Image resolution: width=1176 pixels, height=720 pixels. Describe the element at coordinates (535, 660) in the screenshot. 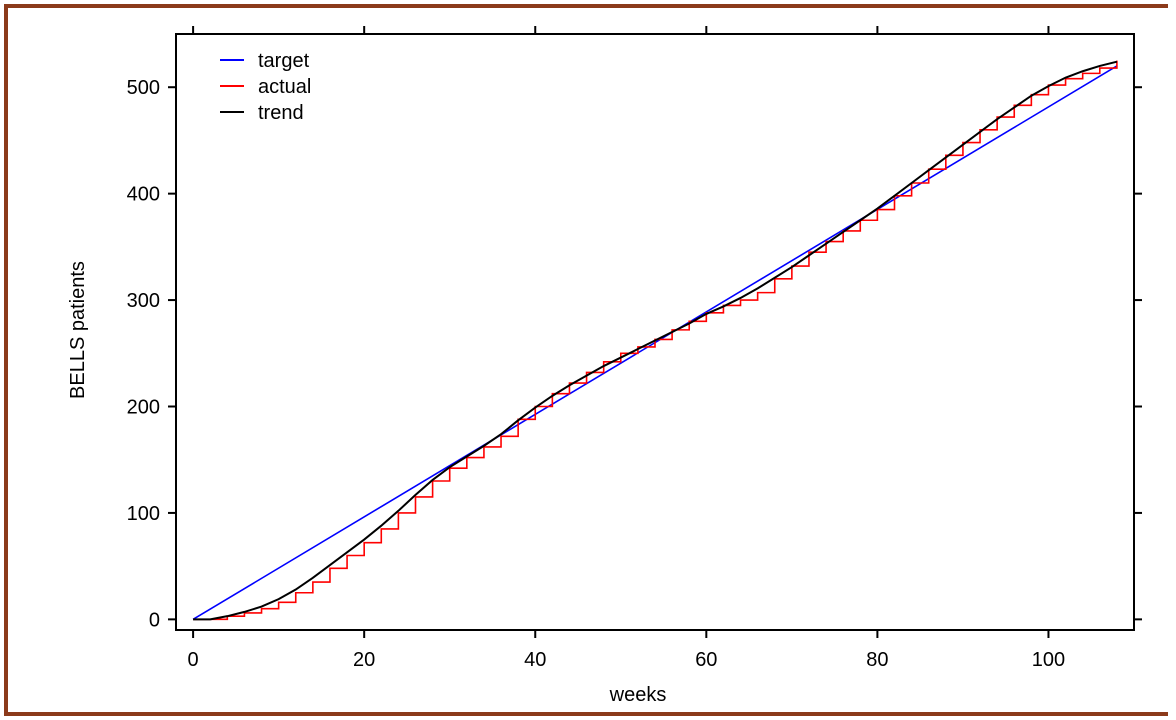

I see `x-tick-label: 40` at that location.